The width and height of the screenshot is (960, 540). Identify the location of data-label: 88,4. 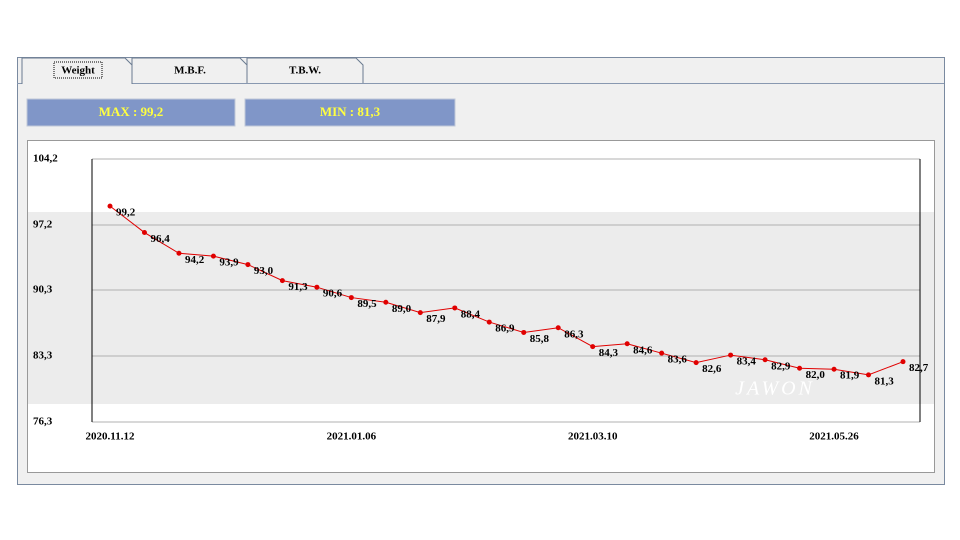
(471, 314).